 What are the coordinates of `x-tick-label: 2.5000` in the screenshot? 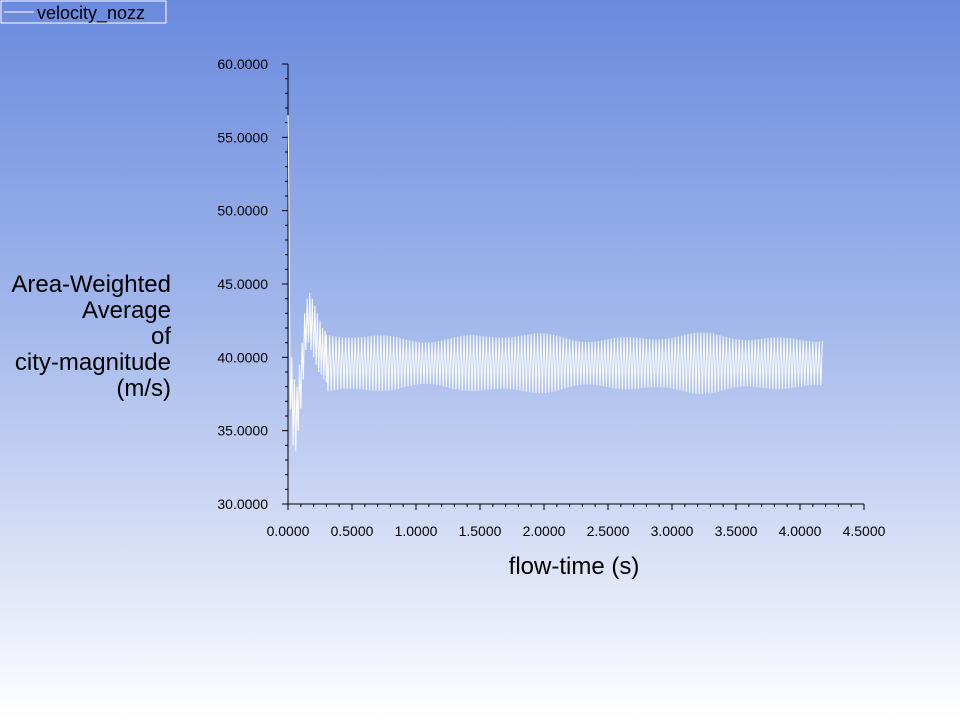 It's located at (608, 531).